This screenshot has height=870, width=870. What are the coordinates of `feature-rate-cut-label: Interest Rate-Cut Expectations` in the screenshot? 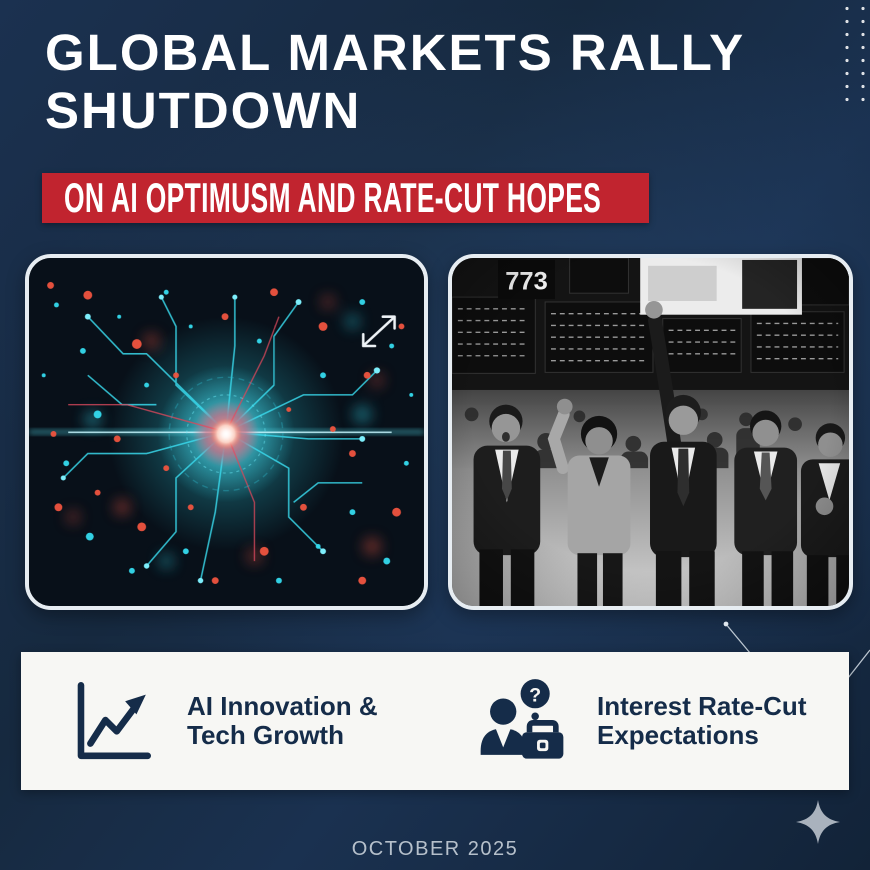 It's located at (702, 720).